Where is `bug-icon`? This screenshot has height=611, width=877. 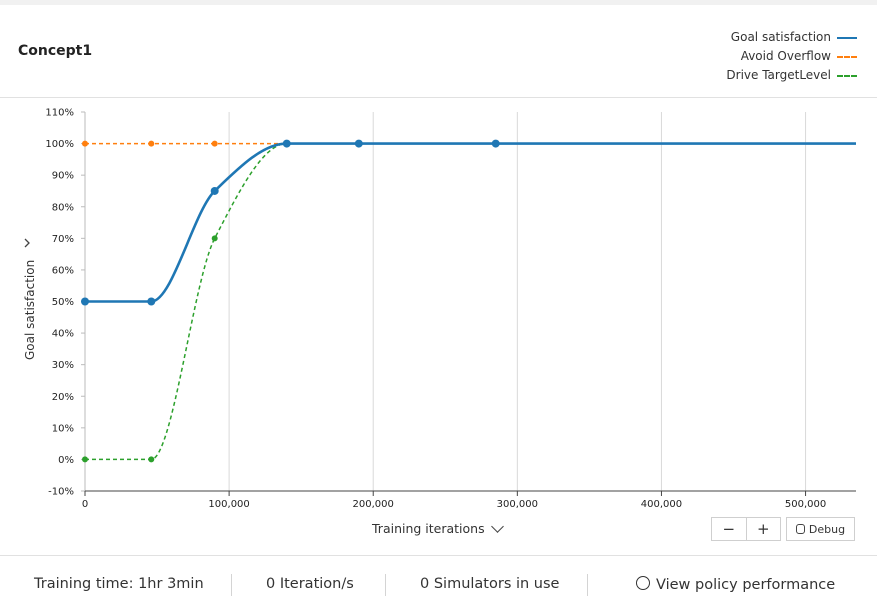
bug-icon is located at coordinates (800, 529).